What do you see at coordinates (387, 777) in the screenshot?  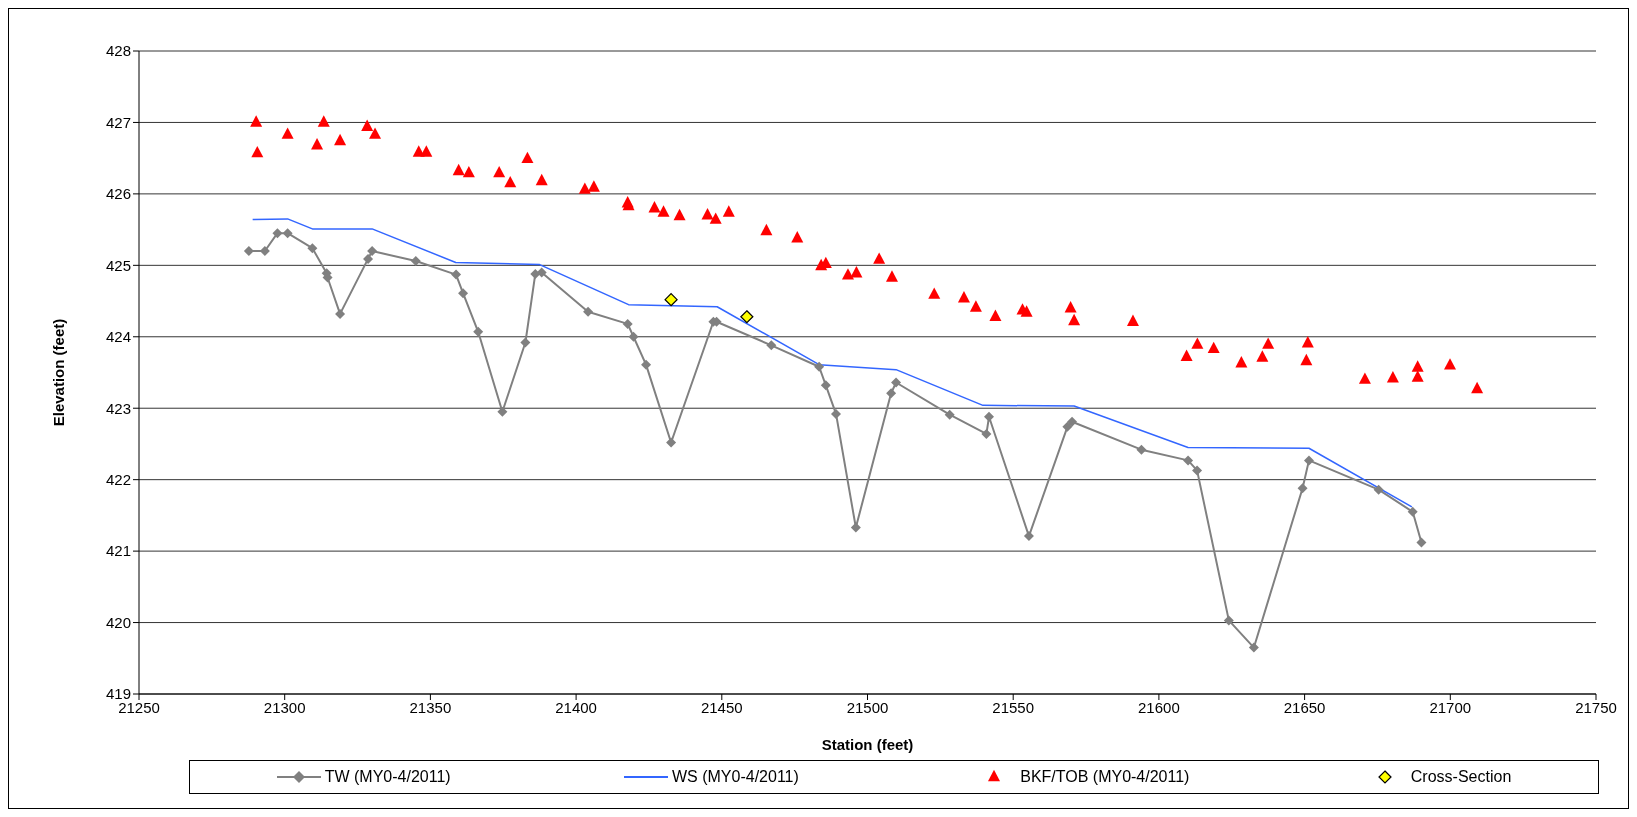 I see `legend-label: TW (MY0-4/2011)` at bounding box center [387, 777].